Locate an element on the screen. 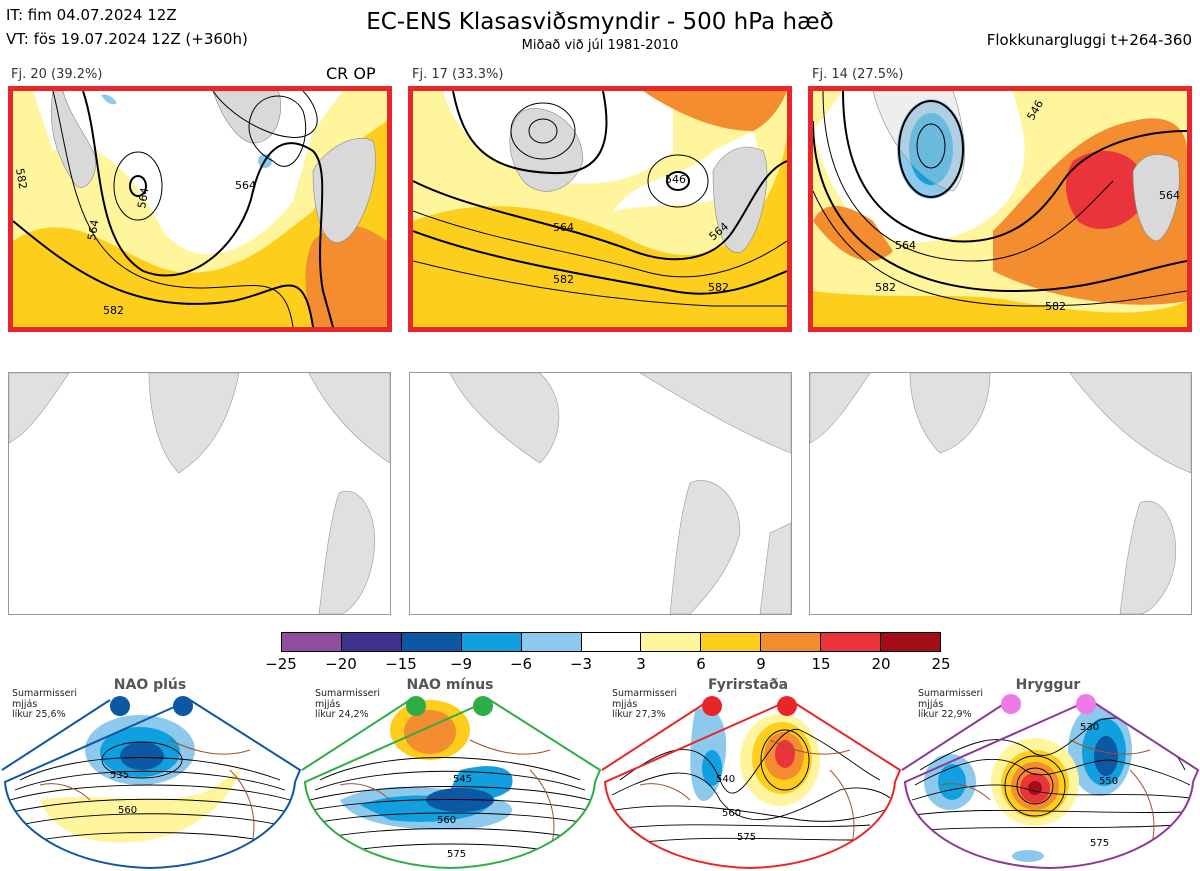  cluster-1-map: 564 564 582 564 582 is located at coordinates (200, 209).